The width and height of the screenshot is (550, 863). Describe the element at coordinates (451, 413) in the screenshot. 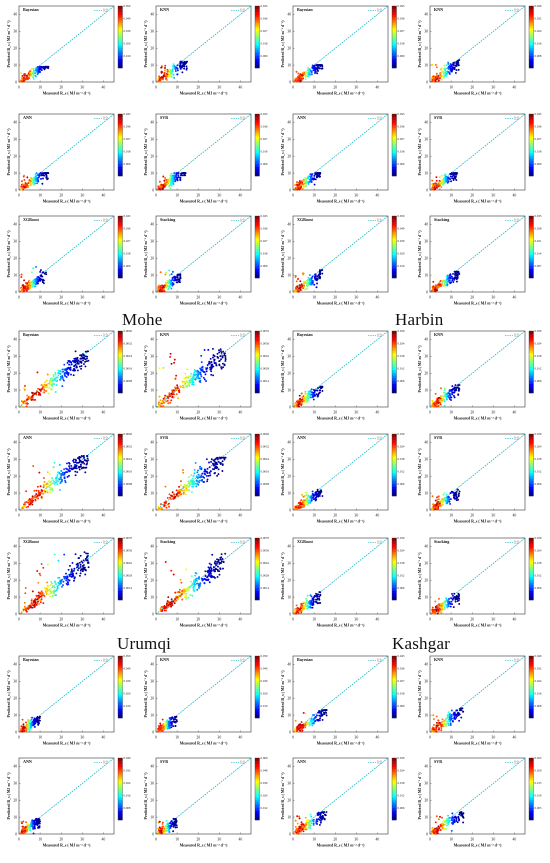

I see `x-tick-label: 10` at that location.